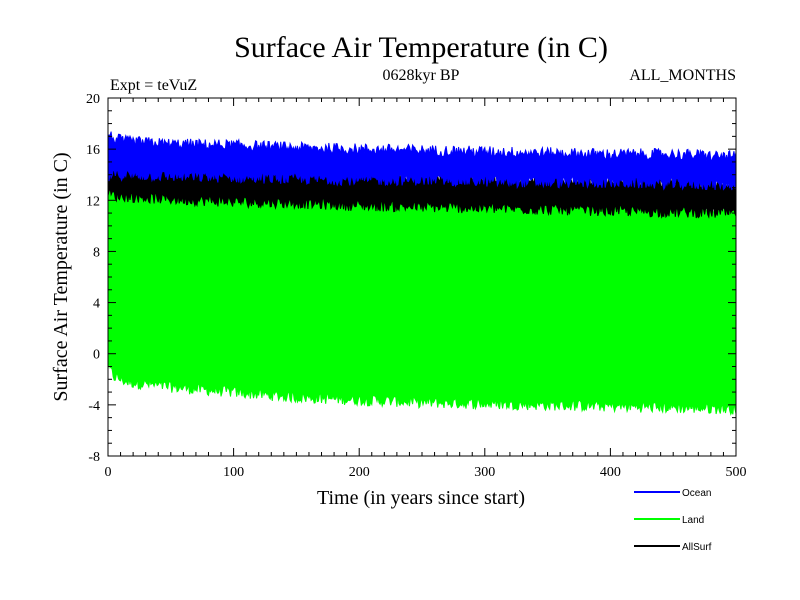  What do you see at coordinates (421, 47) in the screenshot?
I see `chart-title: Surface Air Temperature (in C)` at bounding box center [421, 47].